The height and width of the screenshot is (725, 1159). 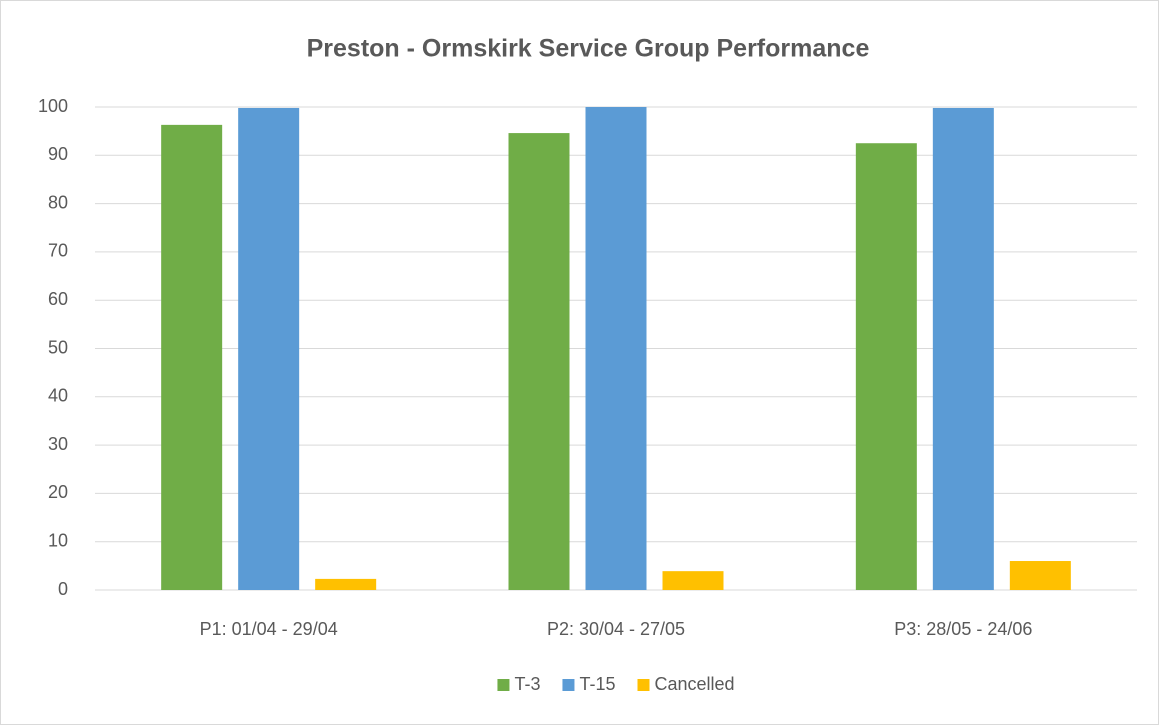 What do you see at coordinates (58, 347) in the screenshot?
I see `y-tick-label: 50` at bounding box center [58, 347].